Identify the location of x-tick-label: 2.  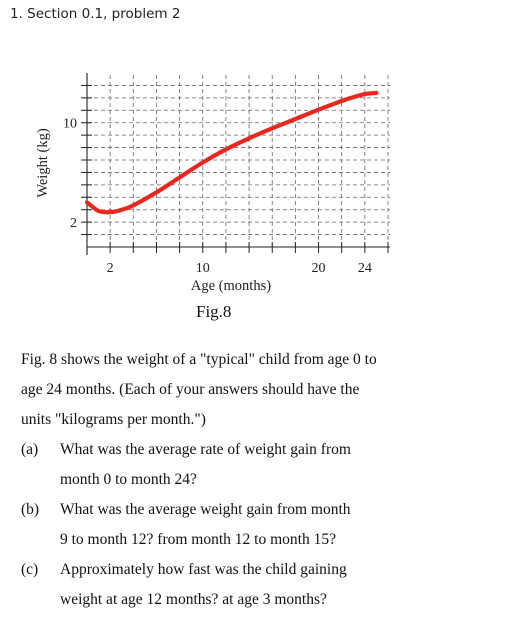
(110, 268).